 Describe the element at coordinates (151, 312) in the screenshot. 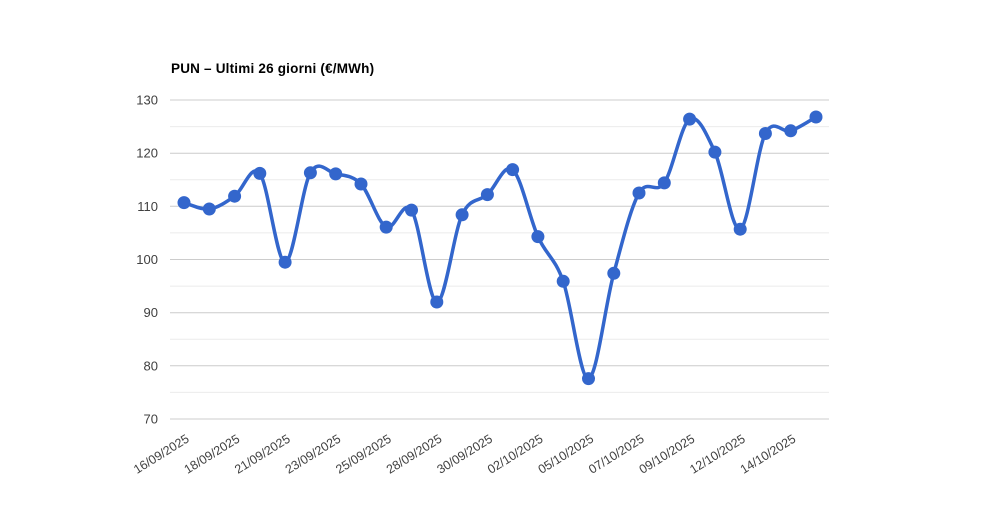

I see `y-axis-tick-label: 90` at that location.